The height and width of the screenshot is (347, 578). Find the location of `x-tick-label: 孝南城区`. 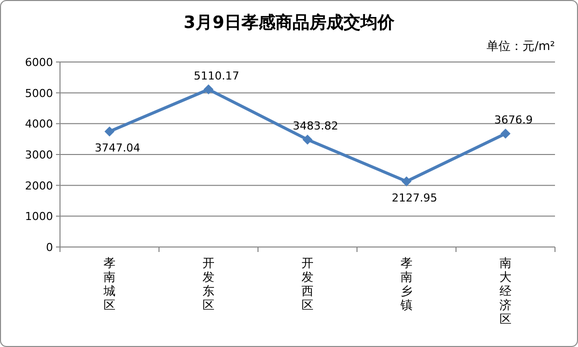

x-tick-label: 孝南城区 is located at coordinates (109, 284).